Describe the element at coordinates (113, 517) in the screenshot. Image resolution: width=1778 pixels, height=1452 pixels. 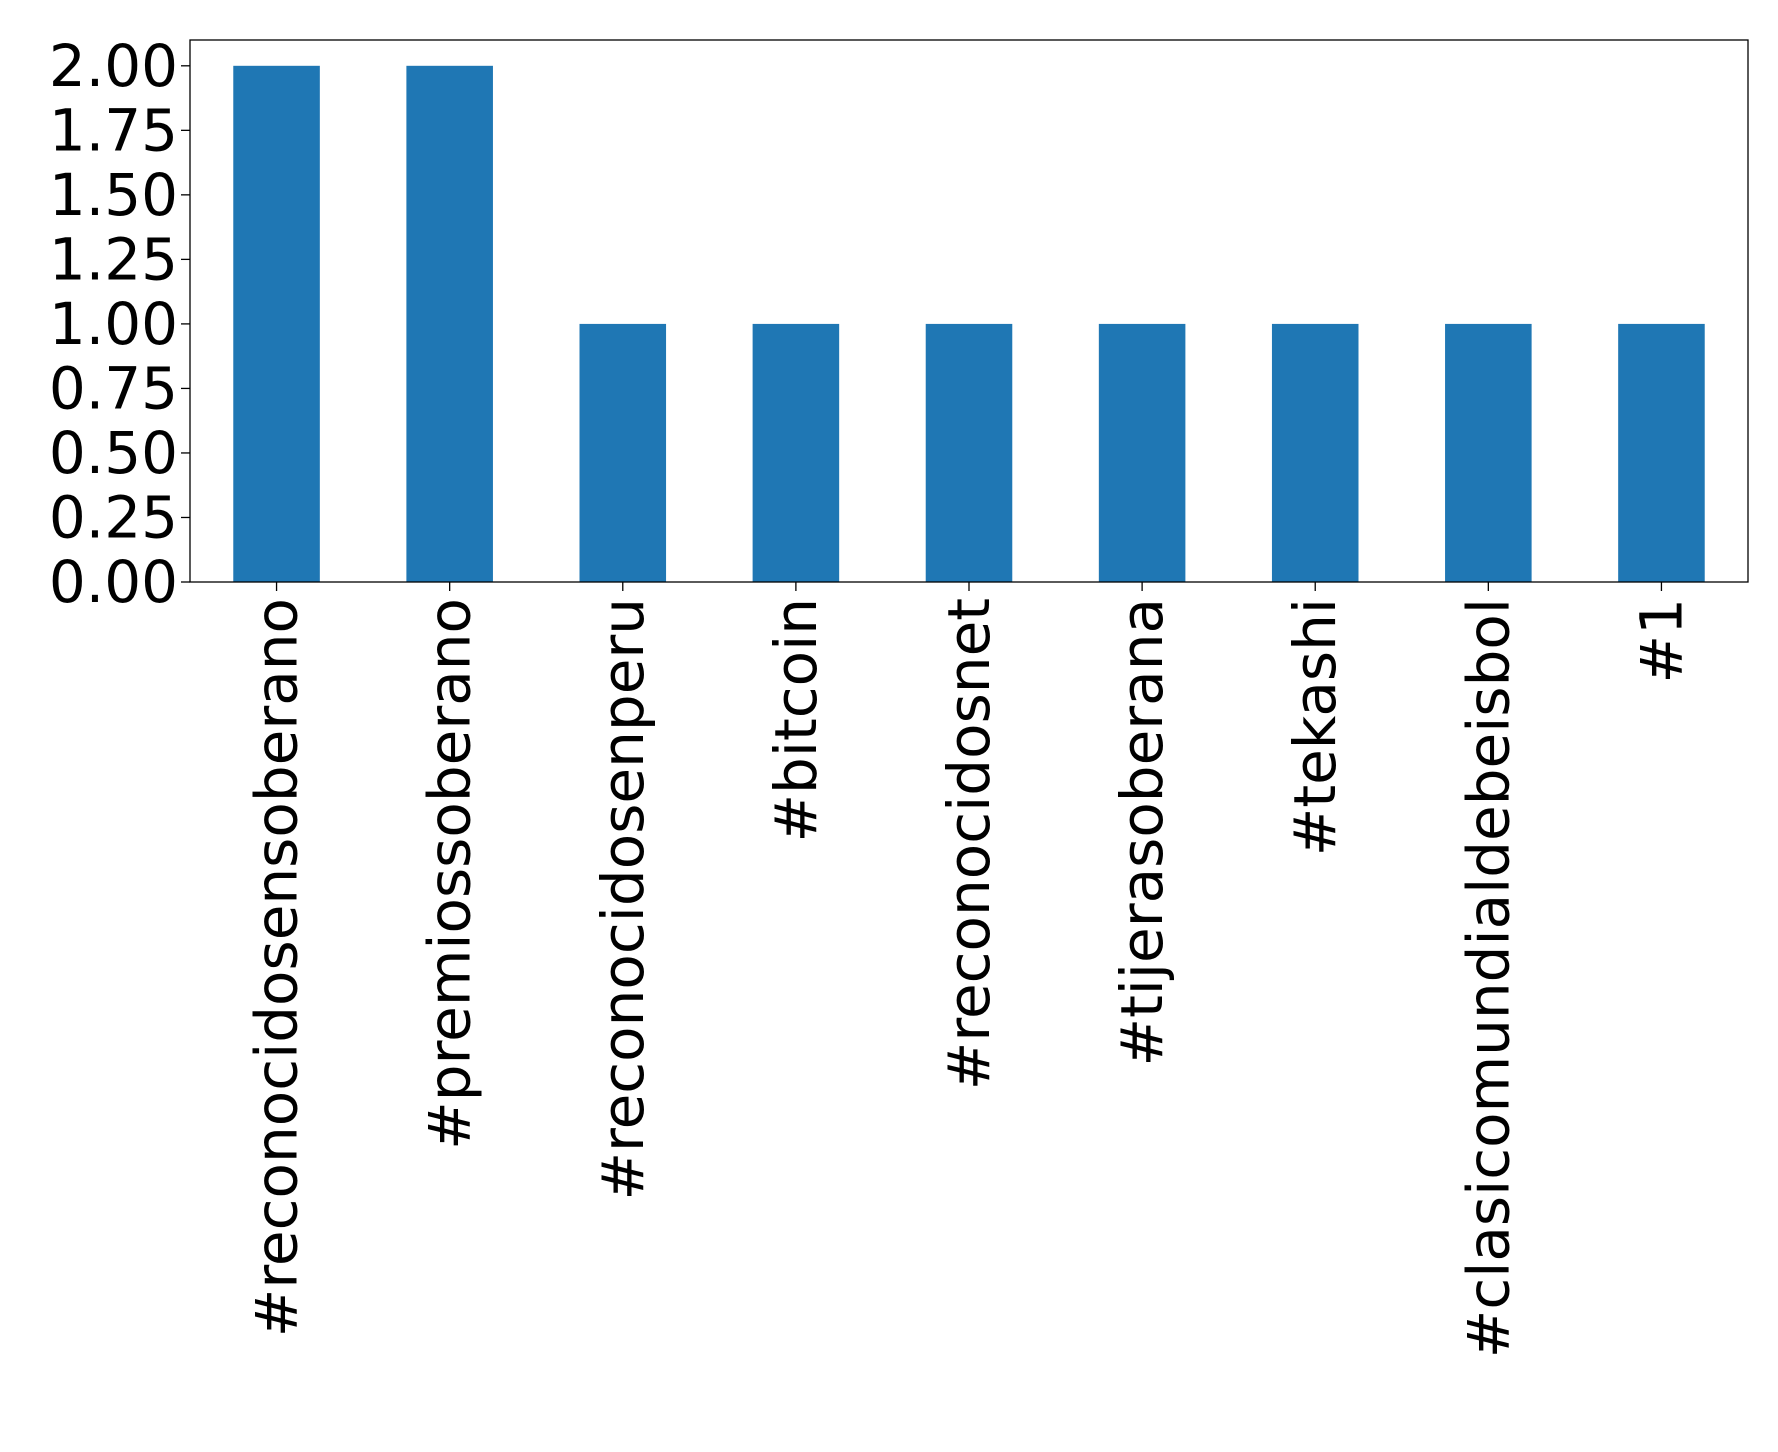
I see `y-tick-label: 0.25` at that location.